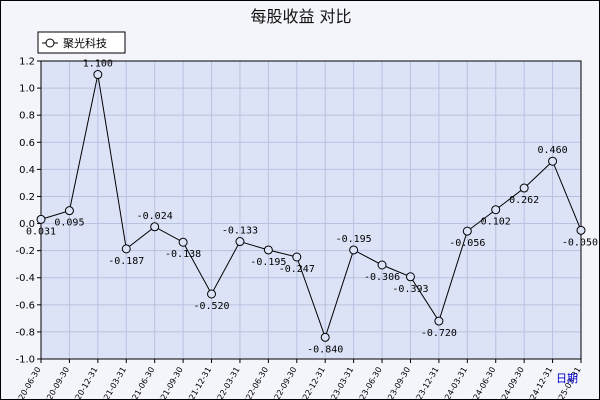 Image resolution: width=600 pixels, height=400 pixels. What do you see at coordinates (27, 383) in the screenshot?
I see `x-tick-label: 2020-06-30` at bounding box center [27, 383].